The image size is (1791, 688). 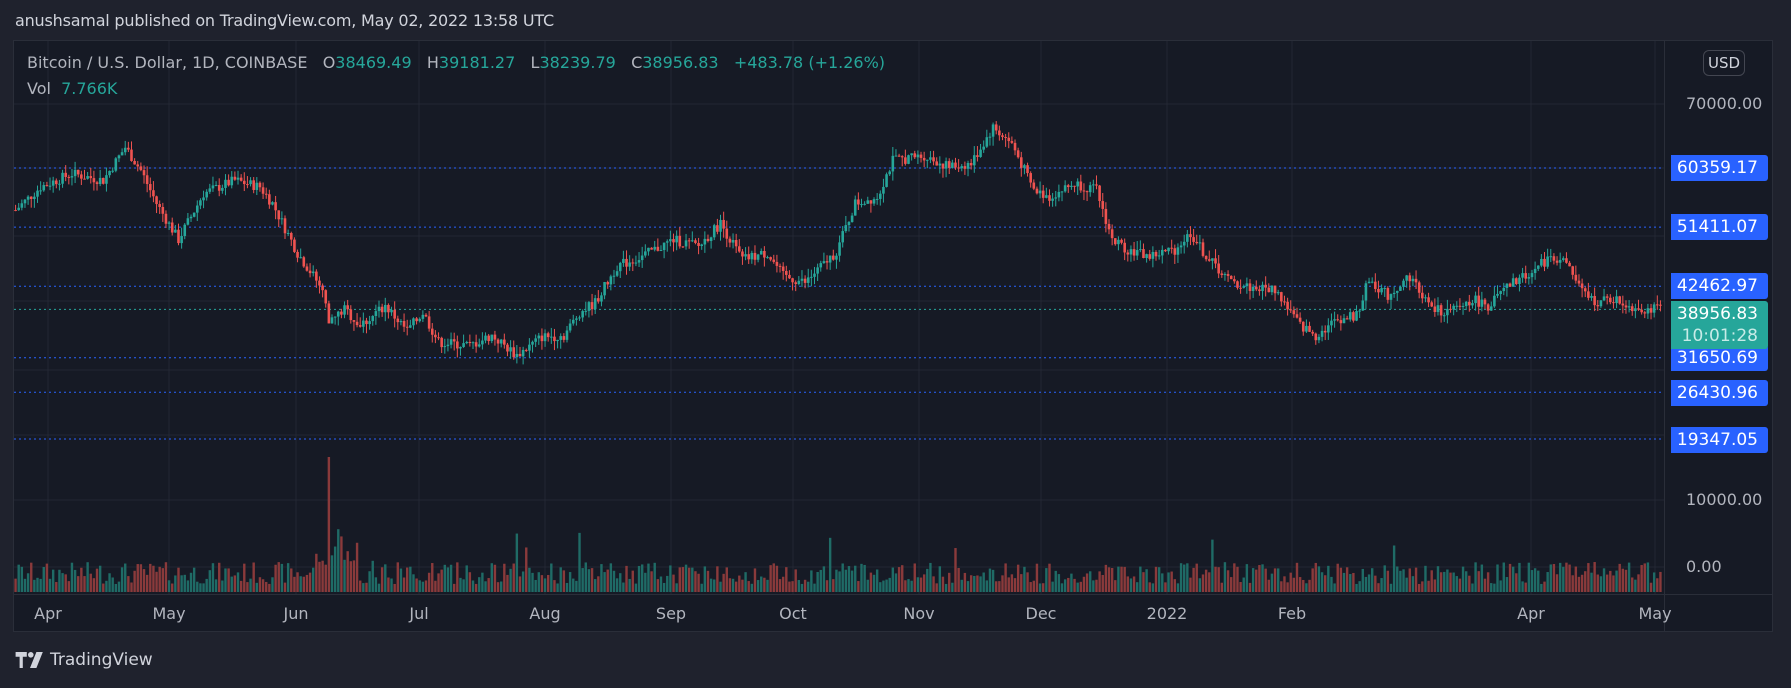 What do you see at coordinates (637, 62) in the screenshot?
I see `close-label: C` at bounding box center [637, 62].